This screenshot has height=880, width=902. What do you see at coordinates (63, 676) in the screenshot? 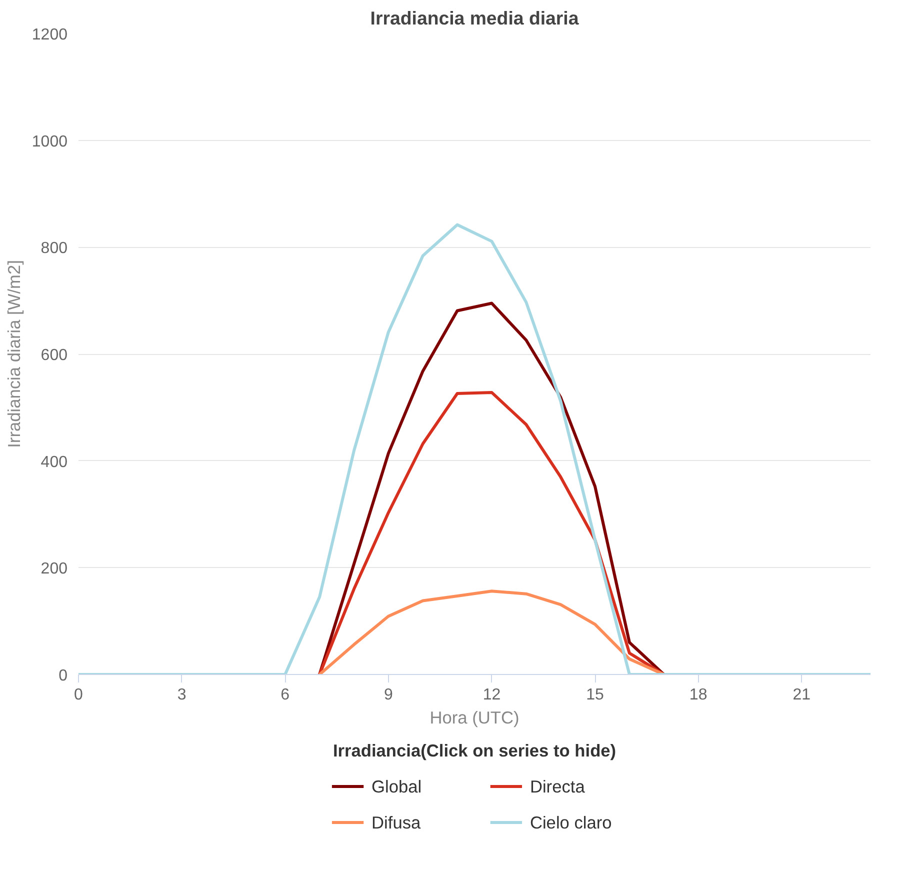
I see `y-tick-label: 0` at bounding box center [63, 676].